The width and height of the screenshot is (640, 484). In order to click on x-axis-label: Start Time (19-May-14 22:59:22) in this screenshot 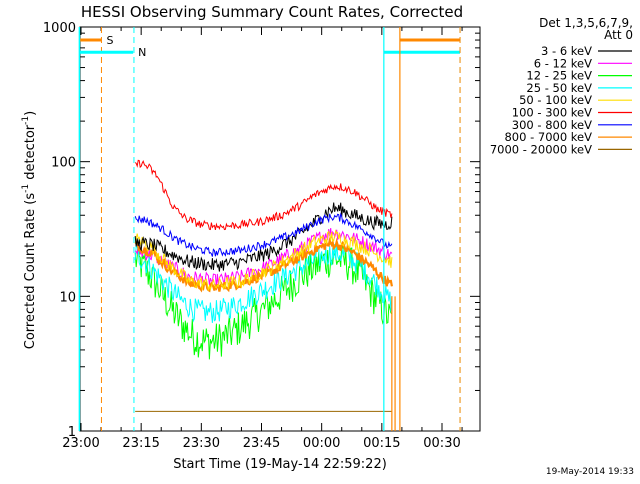, I will do `click(280, 464)`.